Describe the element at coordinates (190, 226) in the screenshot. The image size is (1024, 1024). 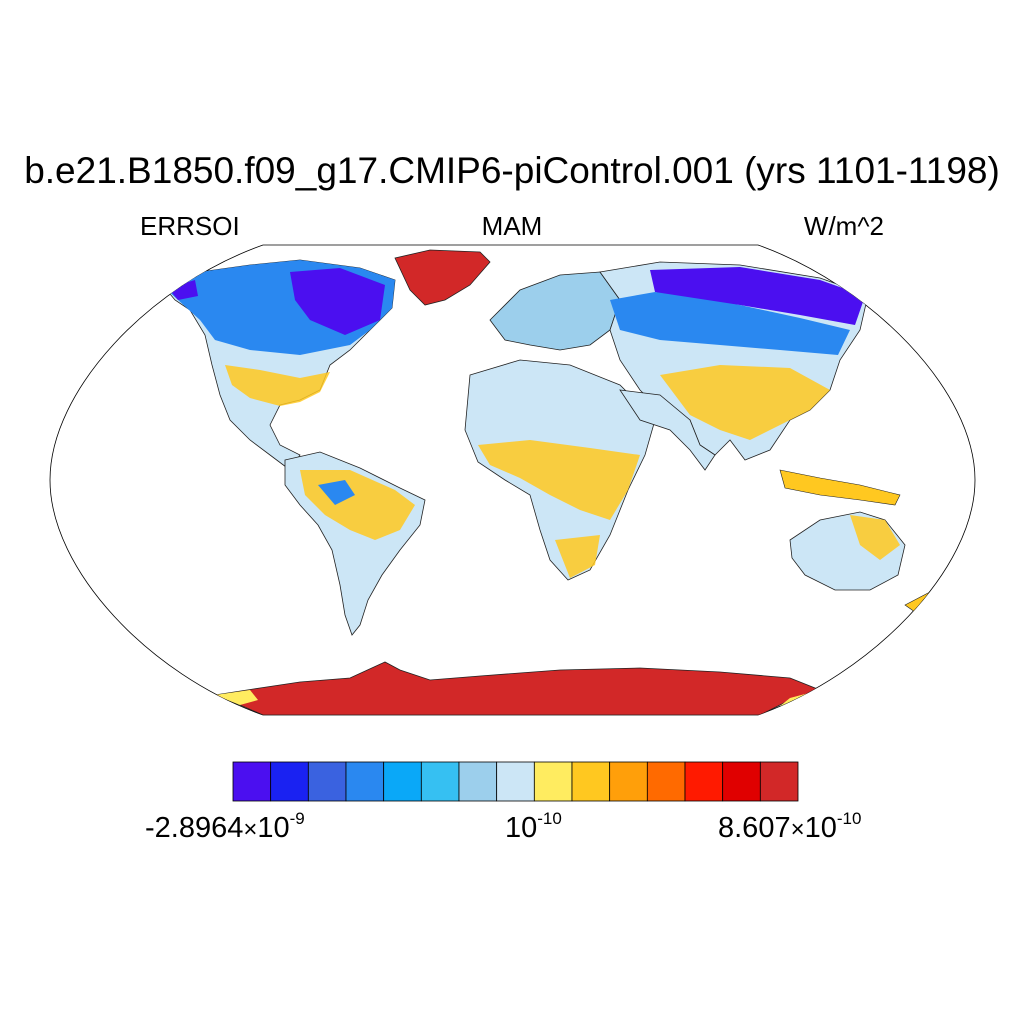
I see `variable-name: ERRSOI` at that location.